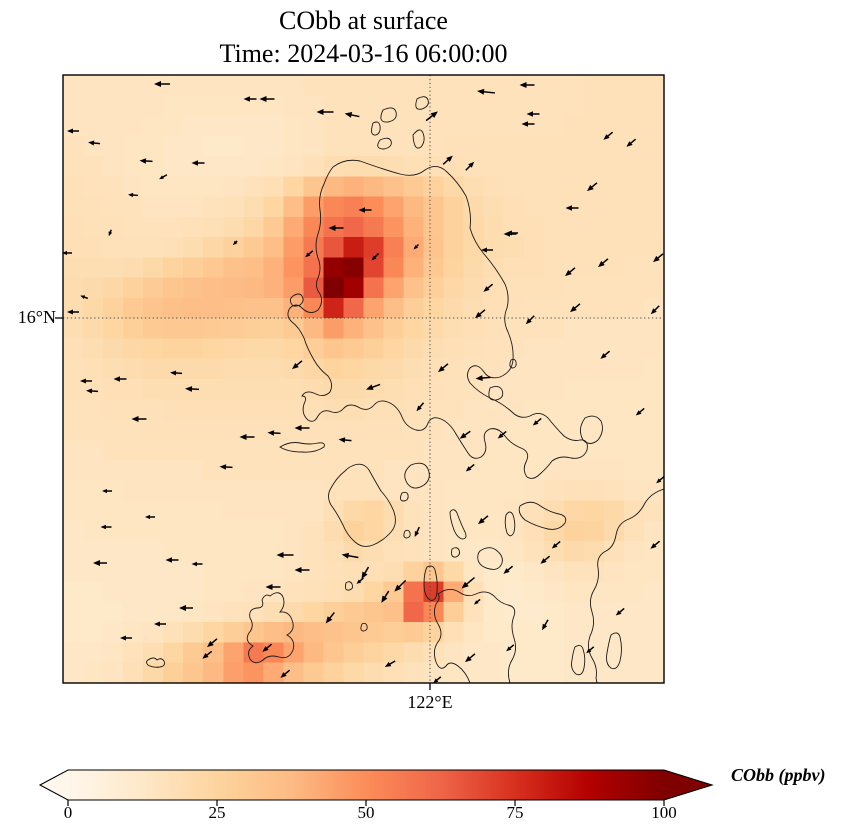  What do you see at coordinates (515, 812) in the screenshot?
I see `colorbar-tick-label: 75` at bounding box center [515, 812].